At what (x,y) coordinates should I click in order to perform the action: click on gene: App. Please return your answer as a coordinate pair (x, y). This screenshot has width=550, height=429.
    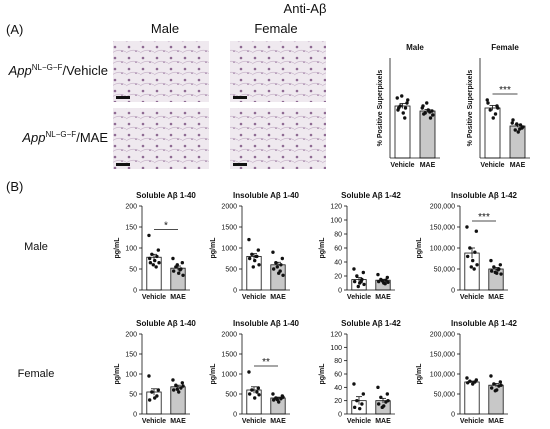
    Looking at the image, I should click on (20, 70).